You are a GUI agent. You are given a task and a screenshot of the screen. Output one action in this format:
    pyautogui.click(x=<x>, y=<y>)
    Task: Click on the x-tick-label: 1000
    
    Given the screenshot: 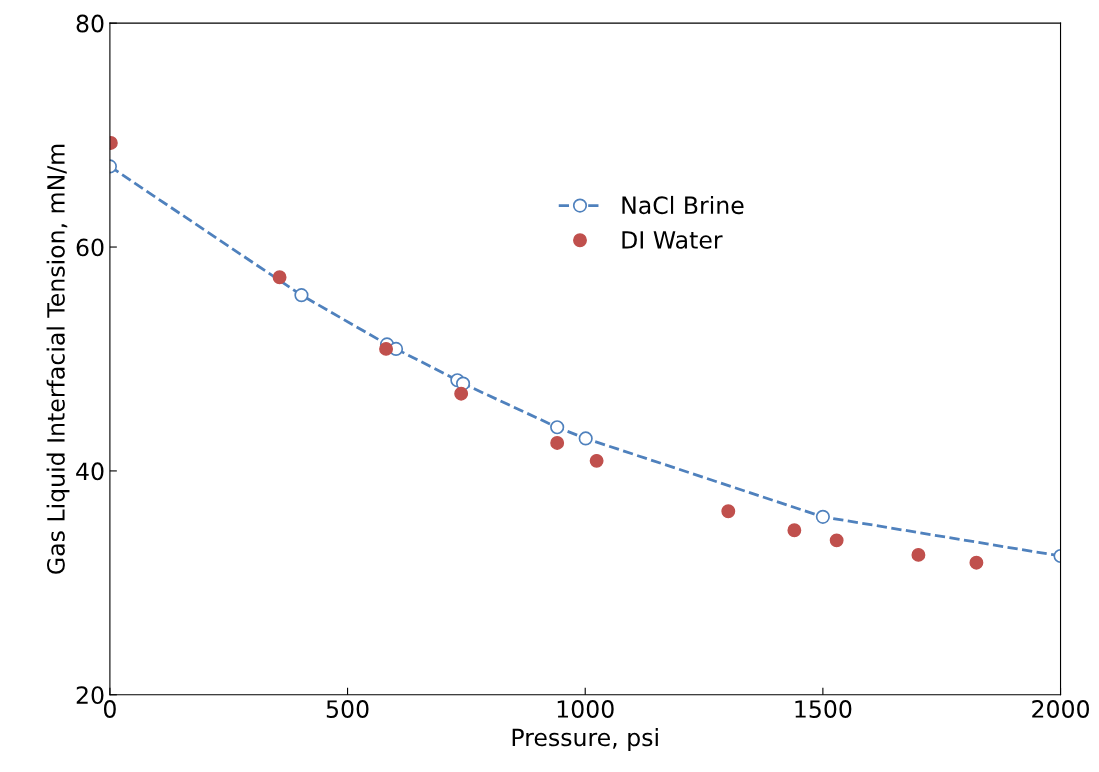 What is the action you would take?
    pyautogui.click(x=585, y=709)
    